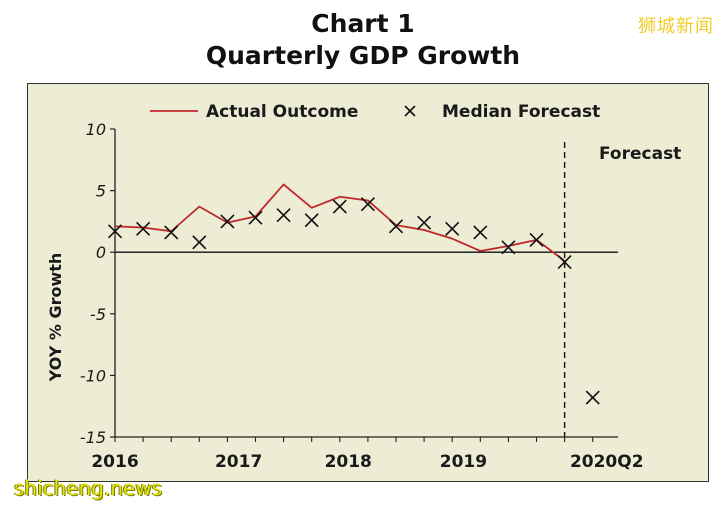 Image resolution: width=726 pixels, height=506 pixels. I want to click on x-tick-label: 2020Q2, so click(607, 462).